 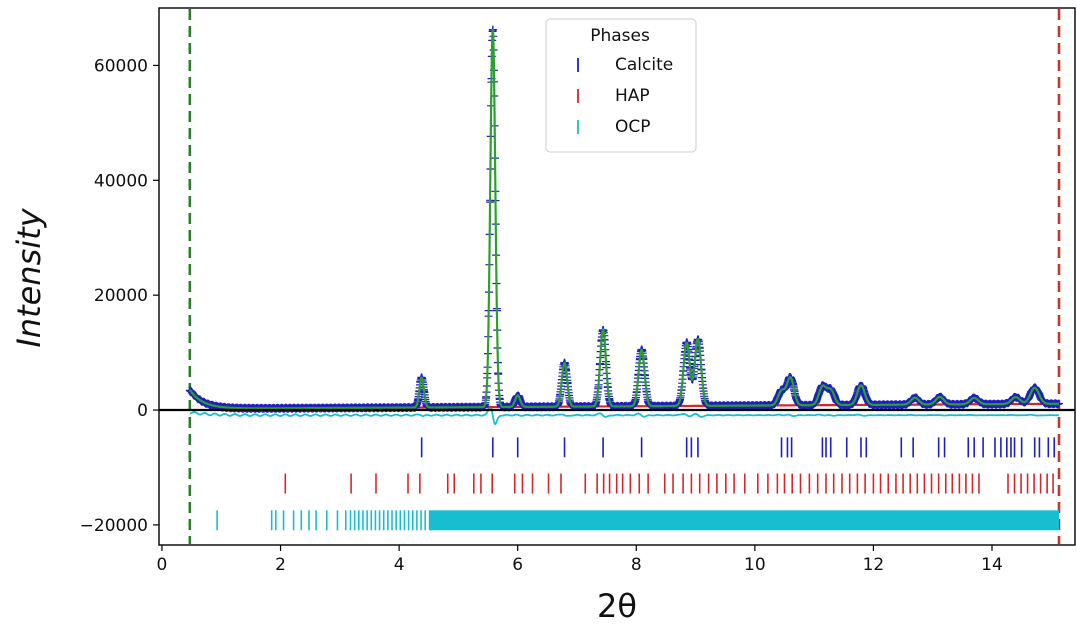 I want to click on legend: Phases Calcite HAP OCP, so click(x=621, y=85).